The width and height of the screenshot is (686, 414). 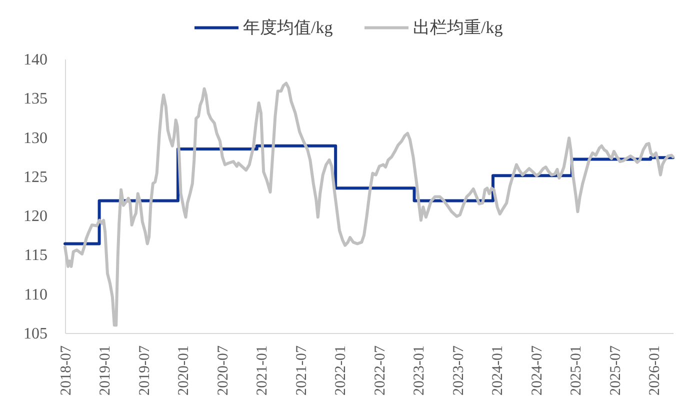 I want to click on y-tick-label: 110, so click(x=36, y=295).